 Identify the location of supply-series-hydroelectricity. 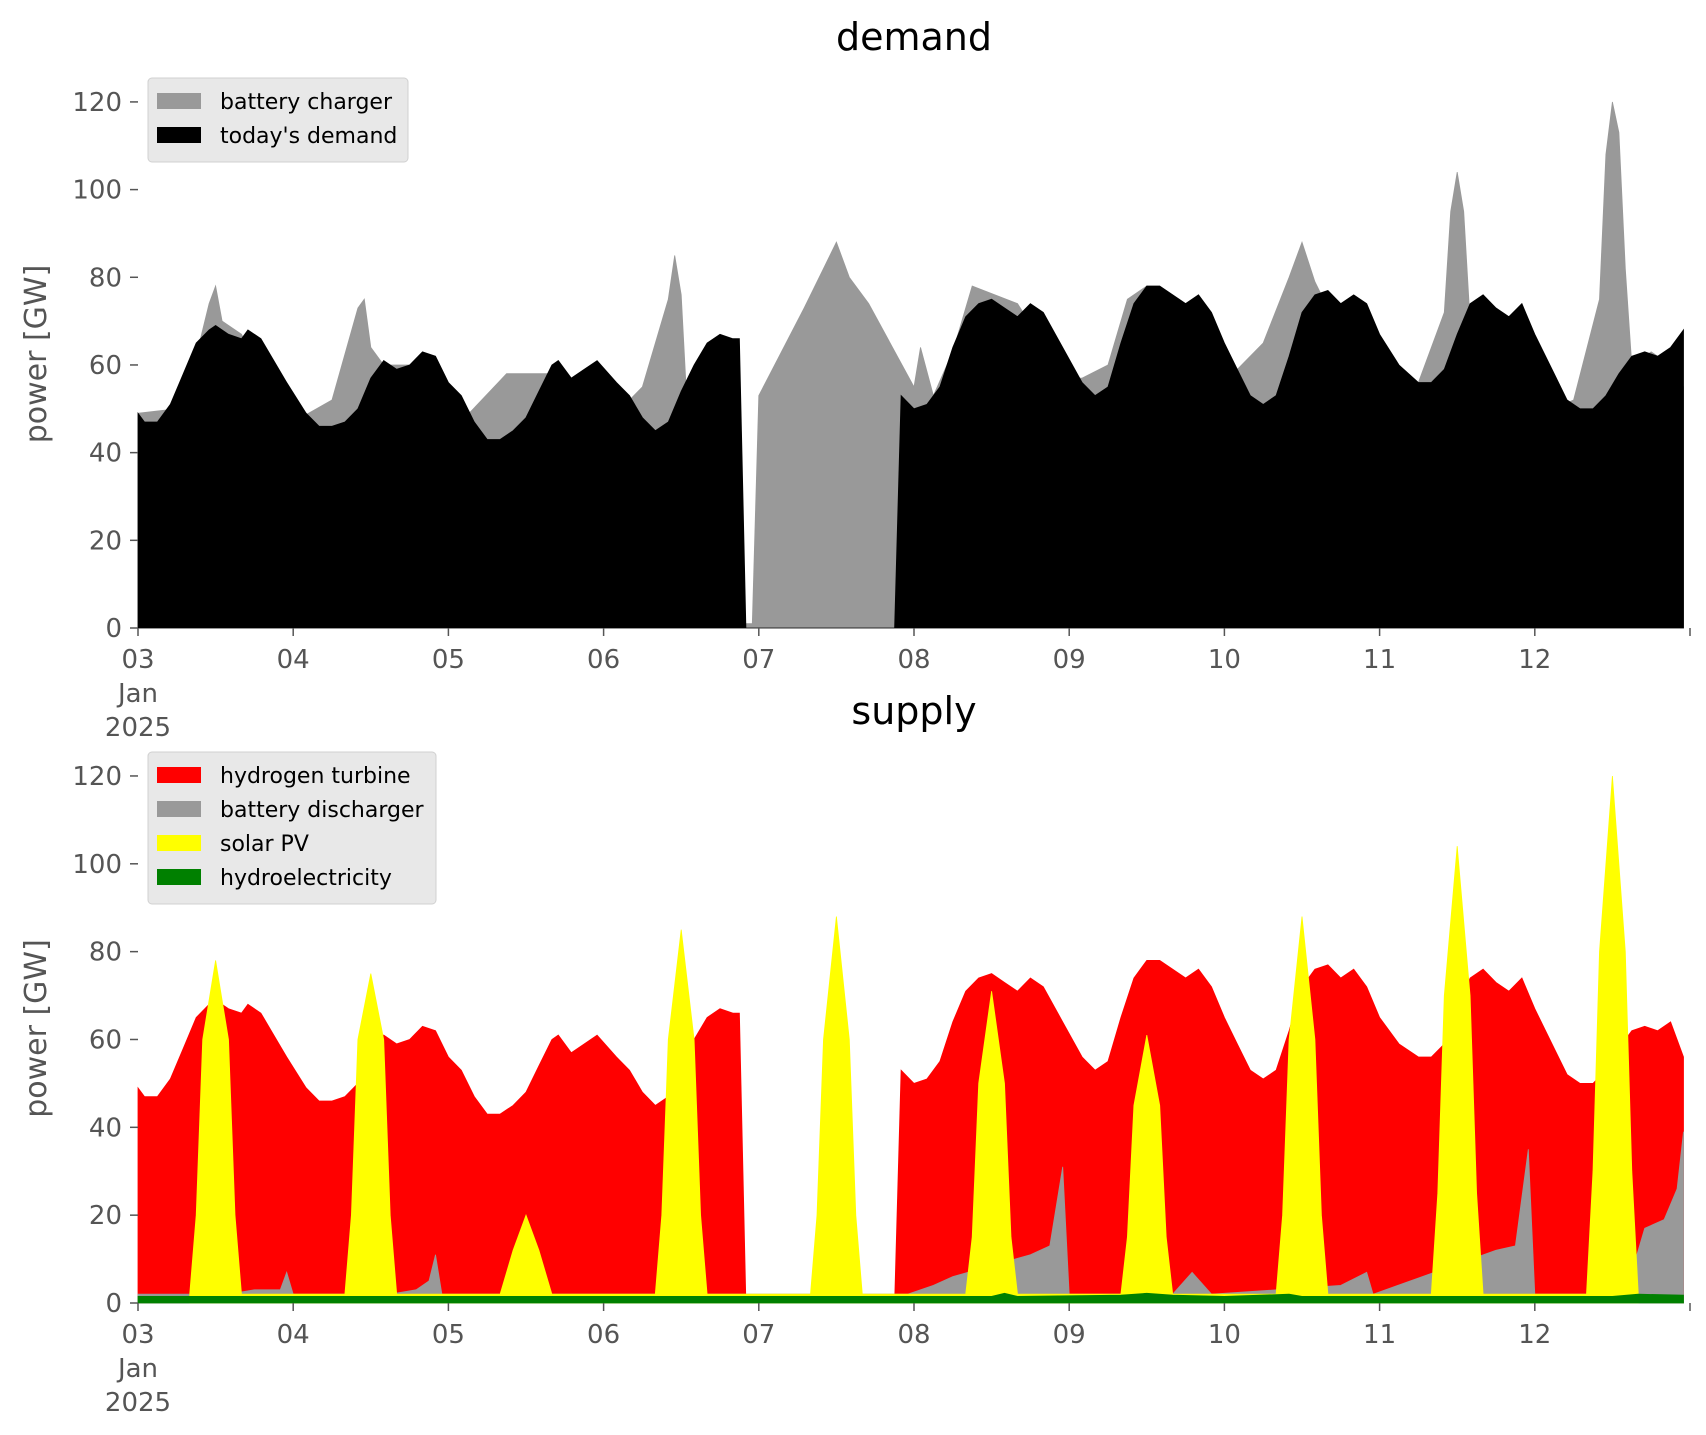
(910, 1298).